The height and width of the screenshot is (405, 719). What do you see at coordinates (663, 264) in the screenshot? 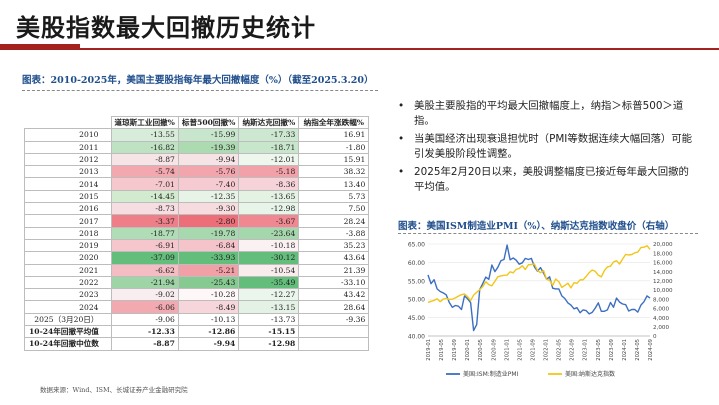
I see `right-axis-tick-label: 16,000` at bounding box center [663, 264].